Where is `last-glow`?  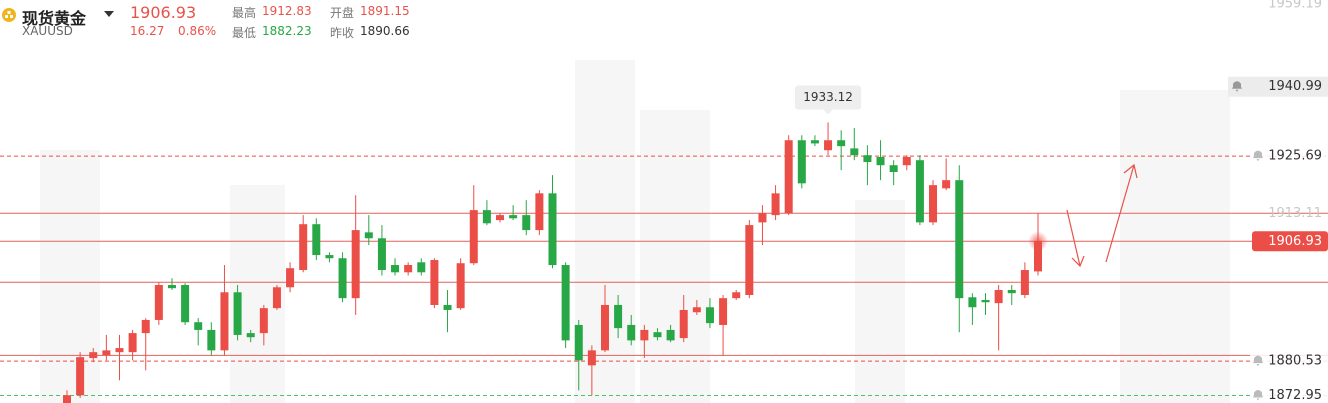 last-glow is located at coordinates (1038, 241).